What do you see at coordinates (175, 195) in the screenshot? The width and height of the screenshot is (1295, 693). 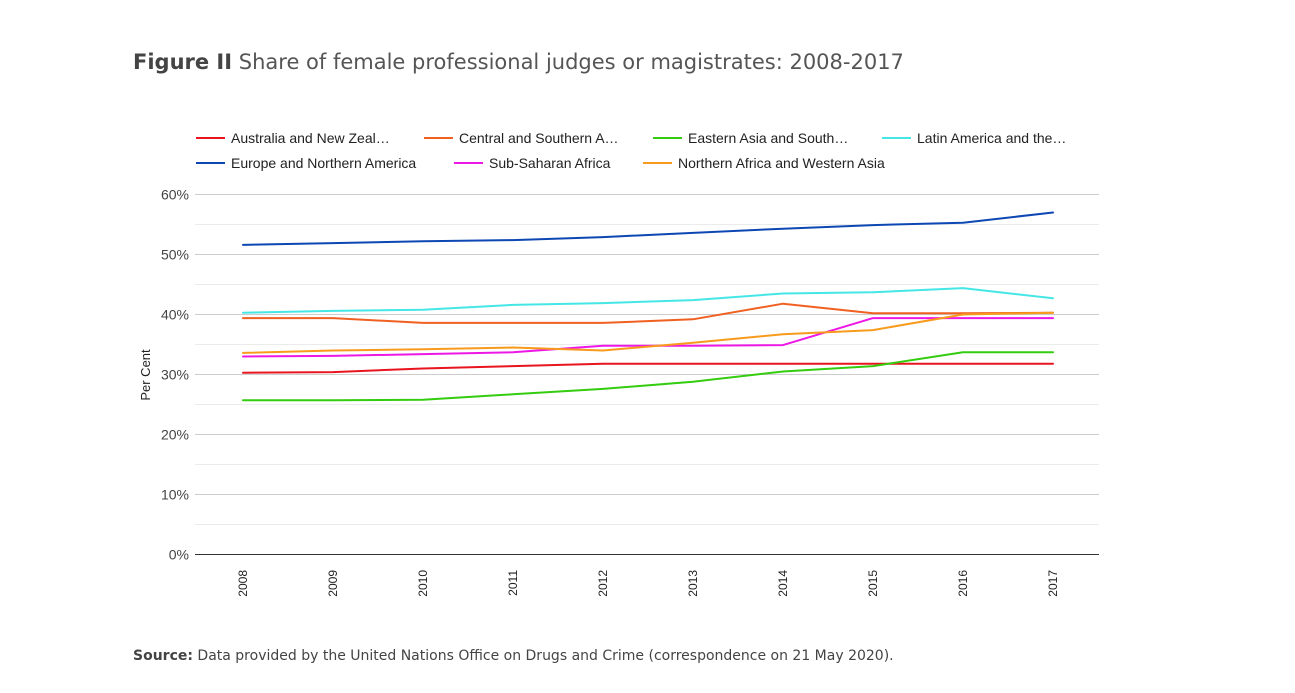 I see `y-tick-label: 60%` at bounding box center [175, 195].